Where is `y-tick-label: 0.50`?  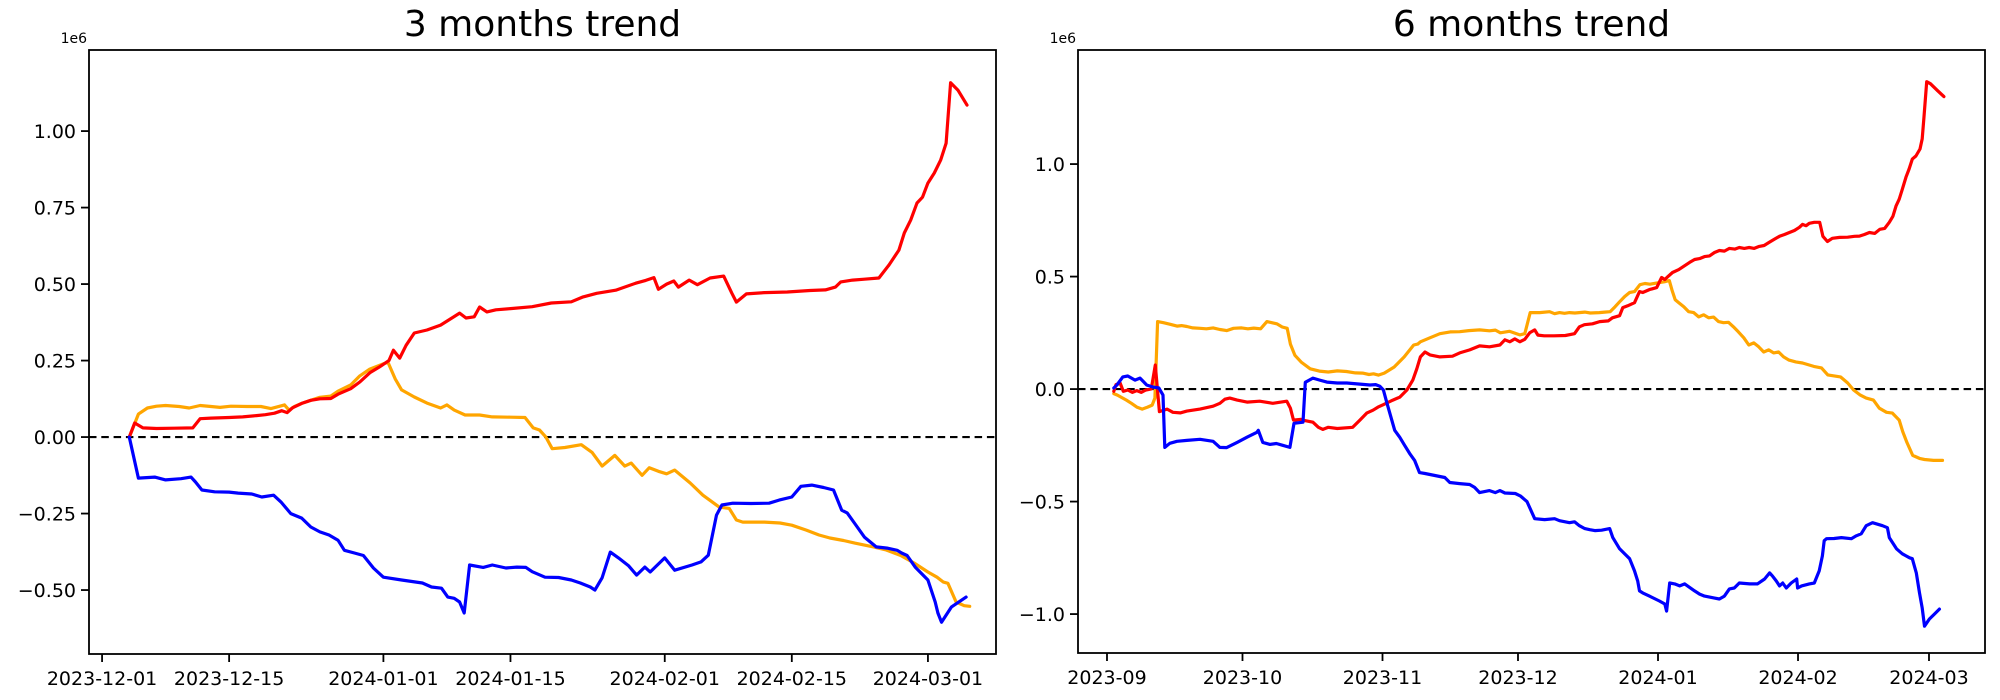
y-tick-label: 0.50 is located at coordinates (55, 285).